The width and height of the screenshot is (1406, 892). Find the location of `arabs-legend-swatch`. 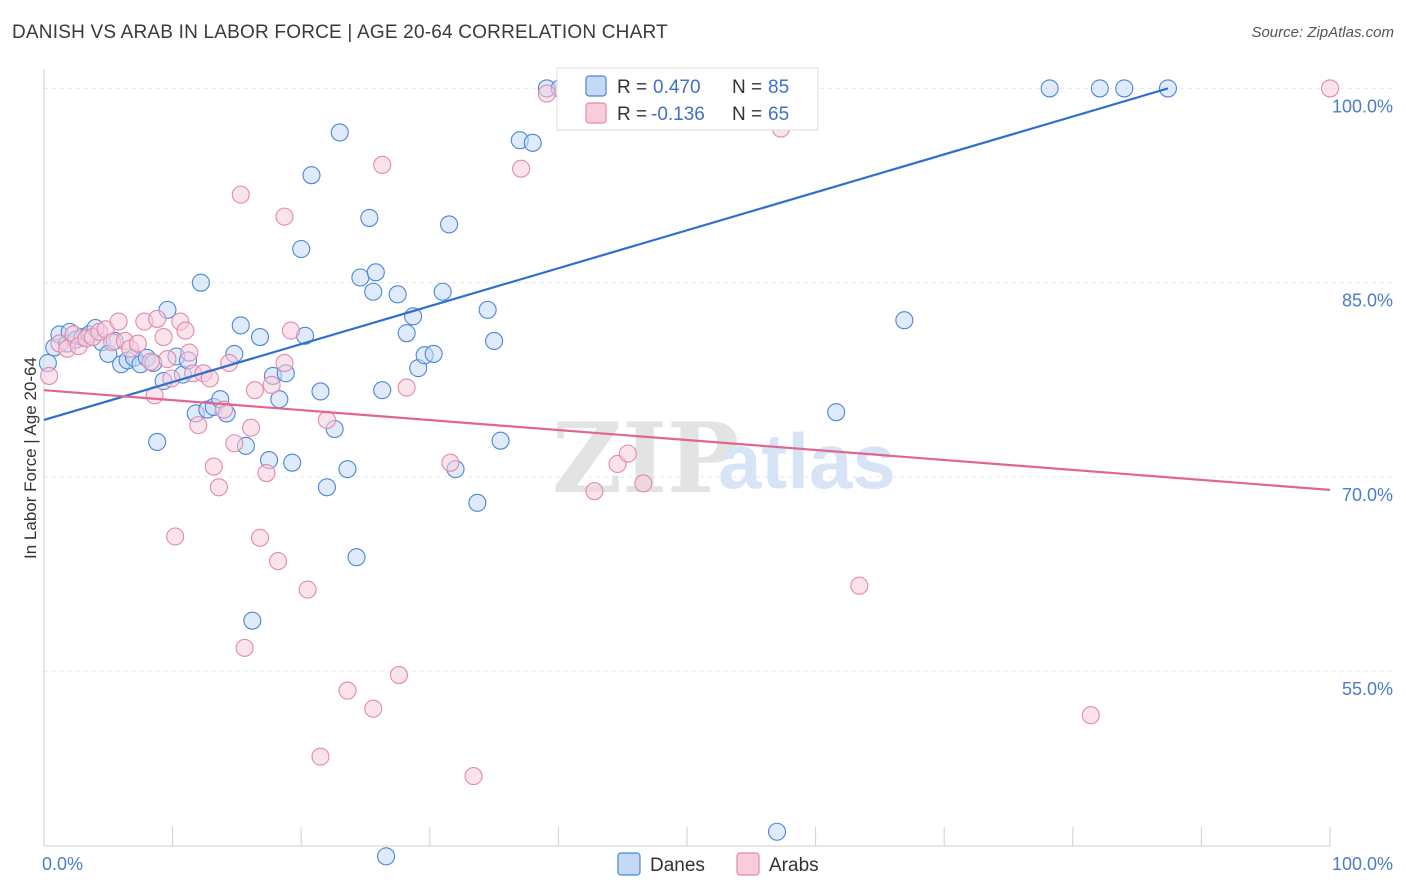

arabs-legend-swatch is located at coordinates (596, 113).